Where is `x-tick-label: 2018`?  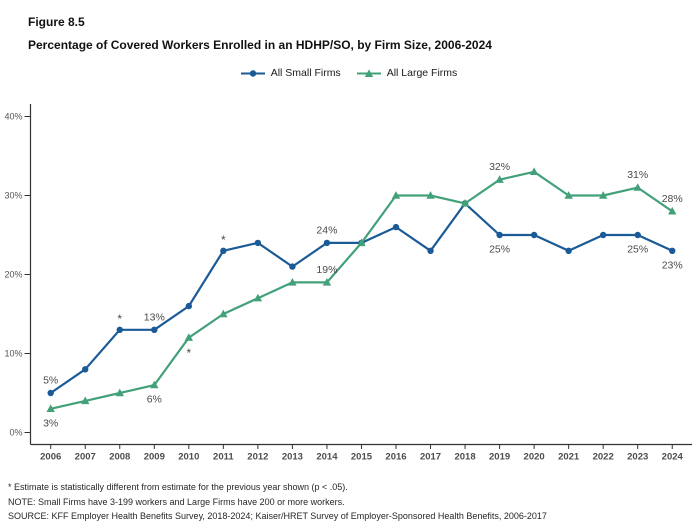 x-tick-label: 2018 is located at coordinates (464, 457).